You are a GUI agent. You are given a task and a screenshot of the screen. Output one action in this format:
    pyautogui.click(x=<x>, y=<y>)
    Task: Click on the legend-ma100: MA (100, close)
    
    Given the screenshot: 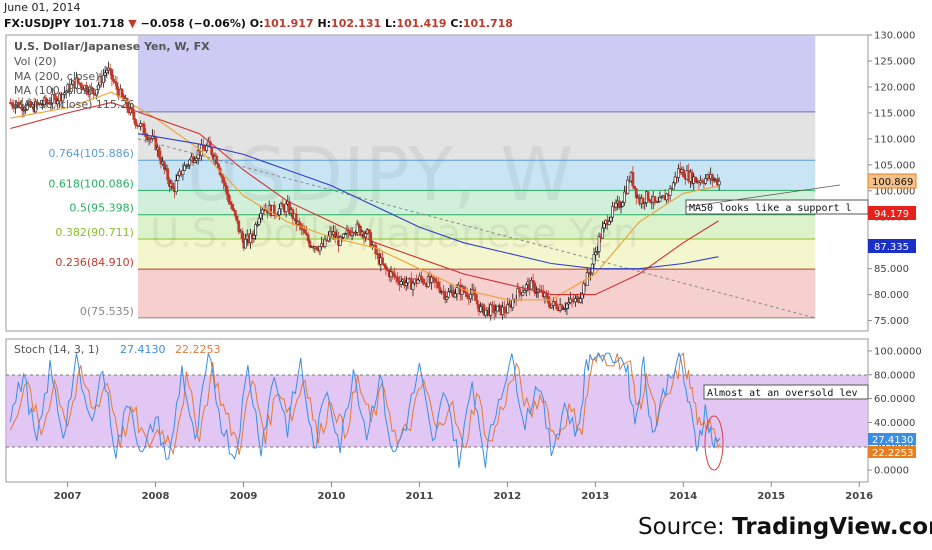 What is the action you would take?
    pyautogui.click(x=56, y=90)
    